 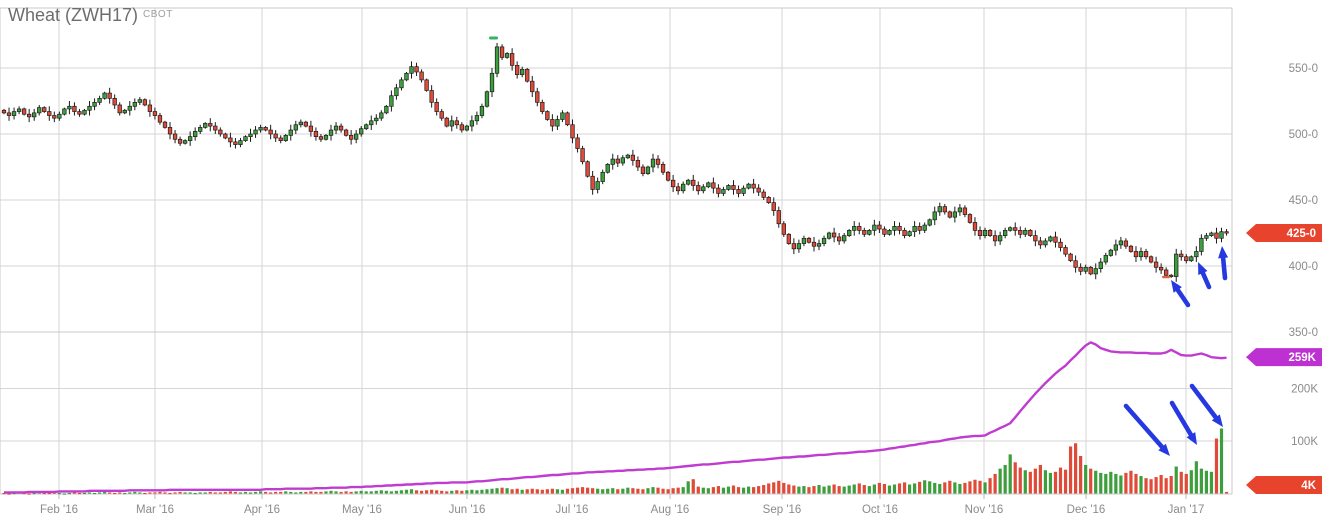 I want to click on last-price-badge: 425-0, so click(x=1284, y=233).